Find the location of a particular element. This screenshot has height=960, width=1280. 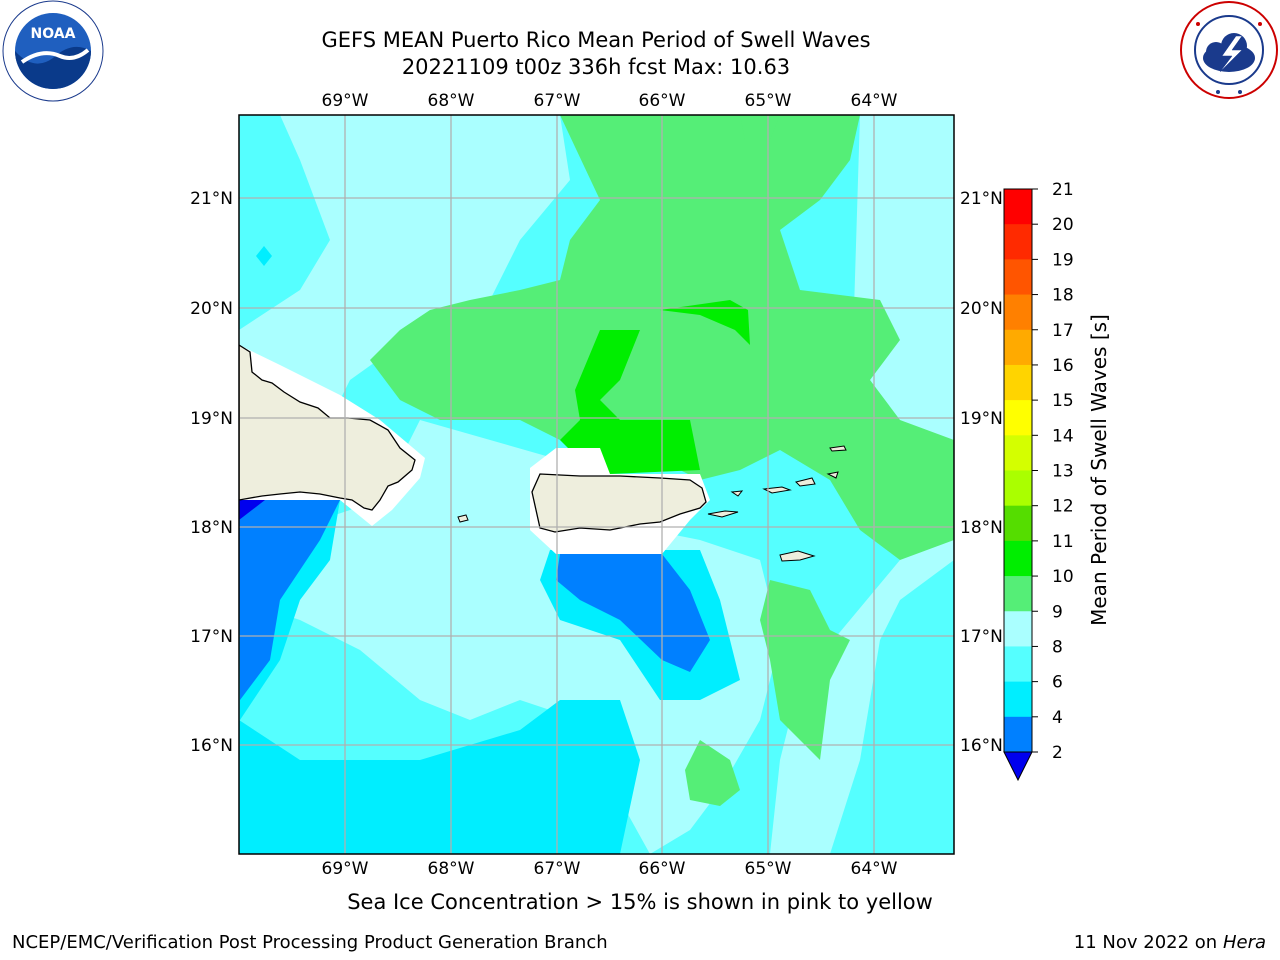

colorbar-tick-label: 6 is located at coordinates (1057, 683).